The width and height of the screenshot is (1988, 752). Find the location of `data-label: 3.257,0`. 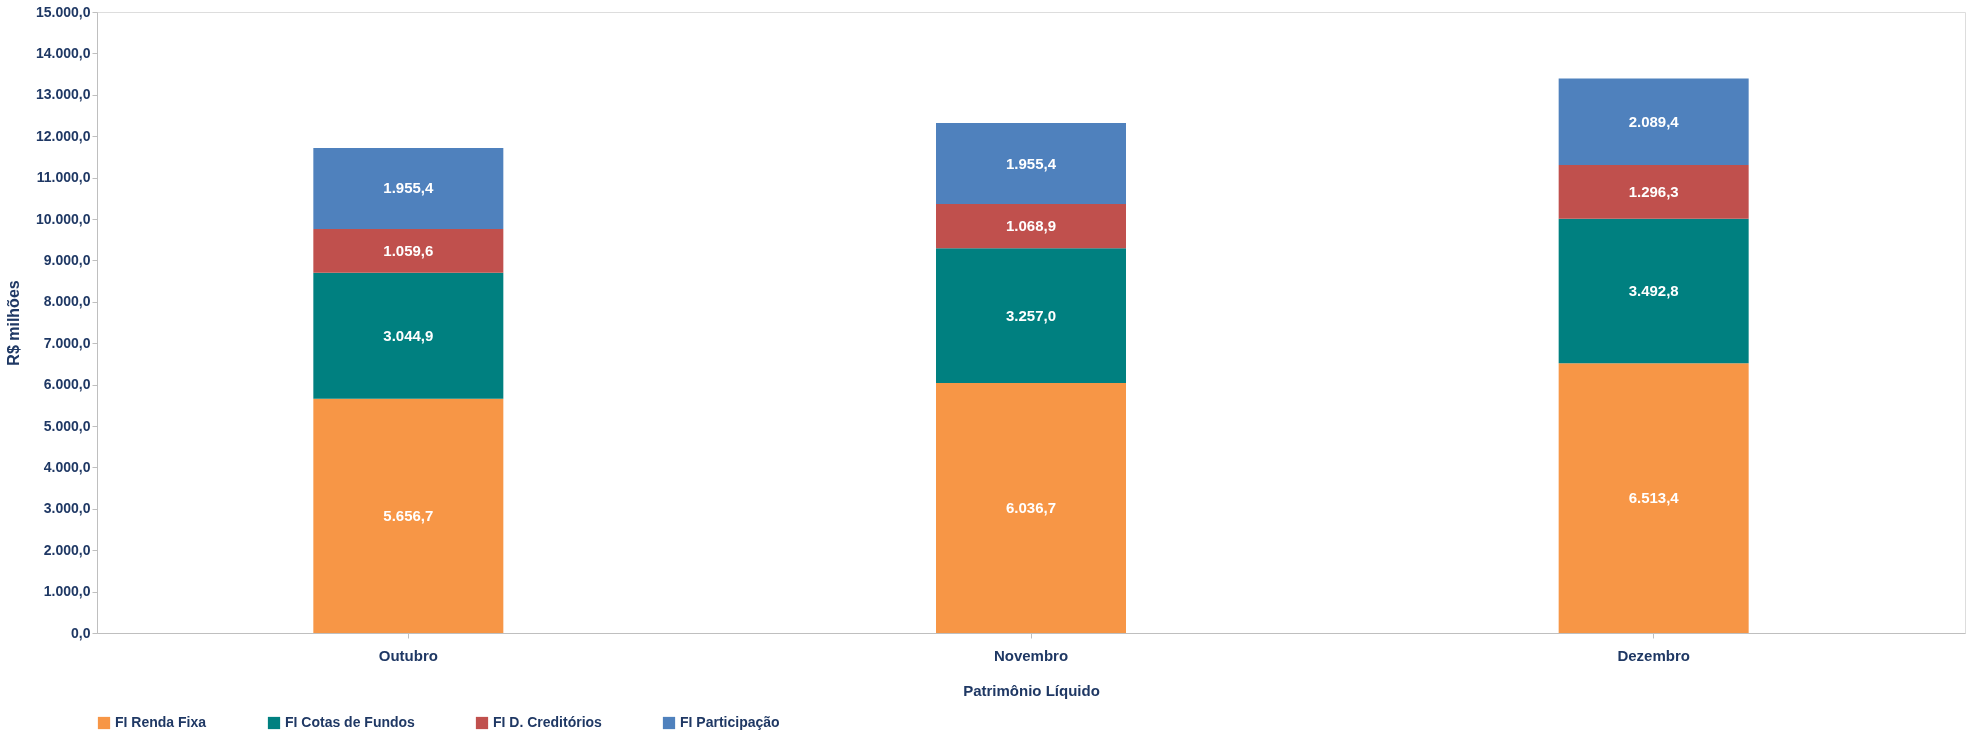

data-label: 3.257,0 is located at coordinates (1031, 315).